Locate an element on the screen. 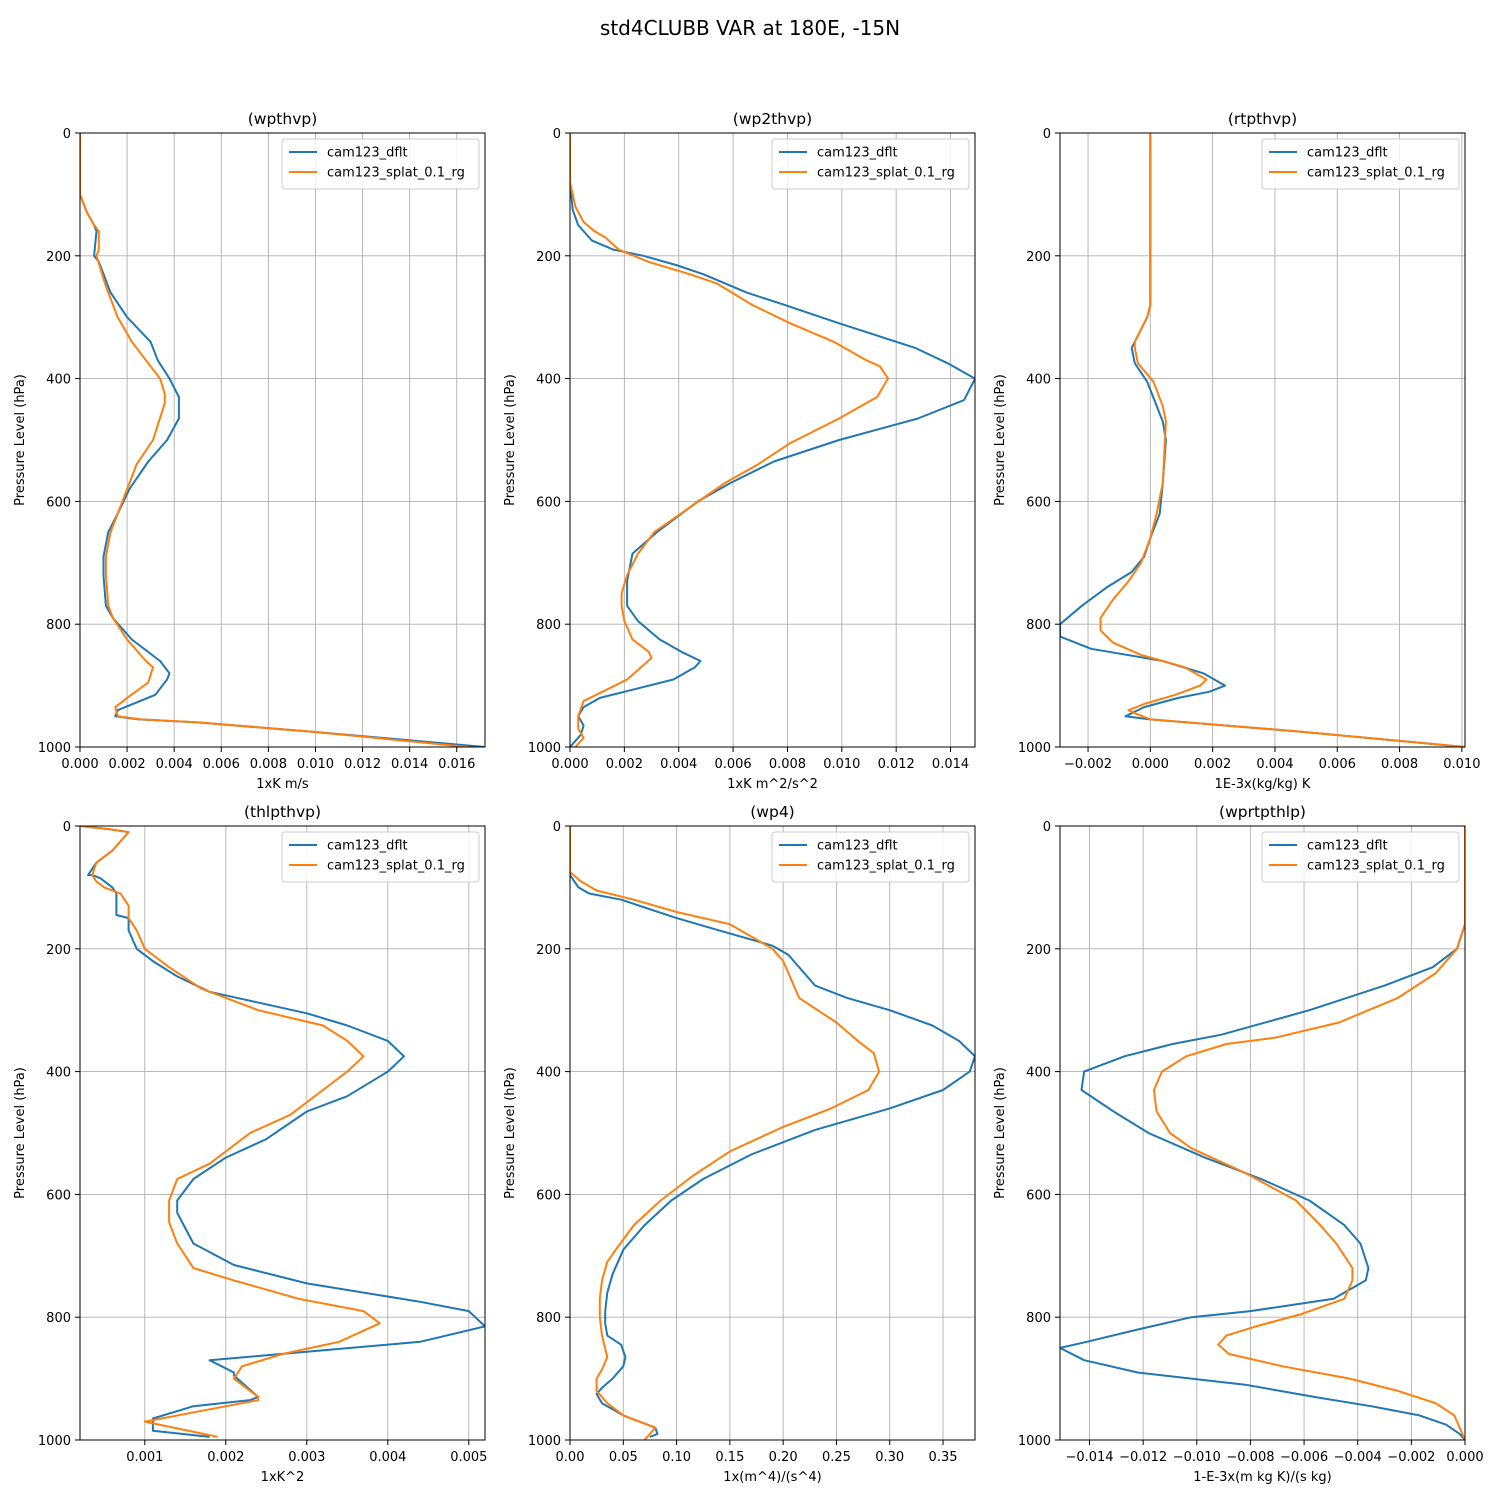  panel-title: (wprtpthlp) is located at coordinates (1262, 812).